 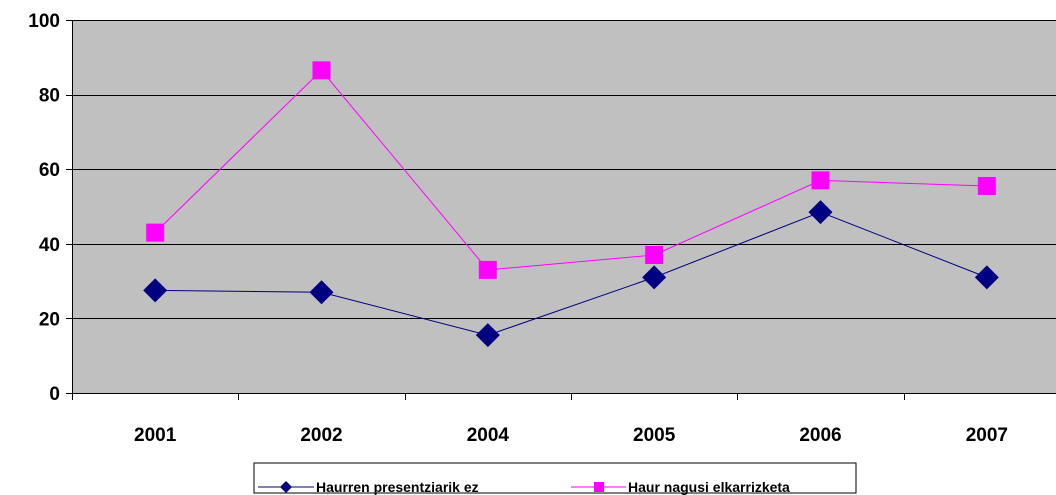 What do you see at coordinates (987, 435) in the screenshot?
I see `x-tick-label: 2007` at bounding box center [987, 435].